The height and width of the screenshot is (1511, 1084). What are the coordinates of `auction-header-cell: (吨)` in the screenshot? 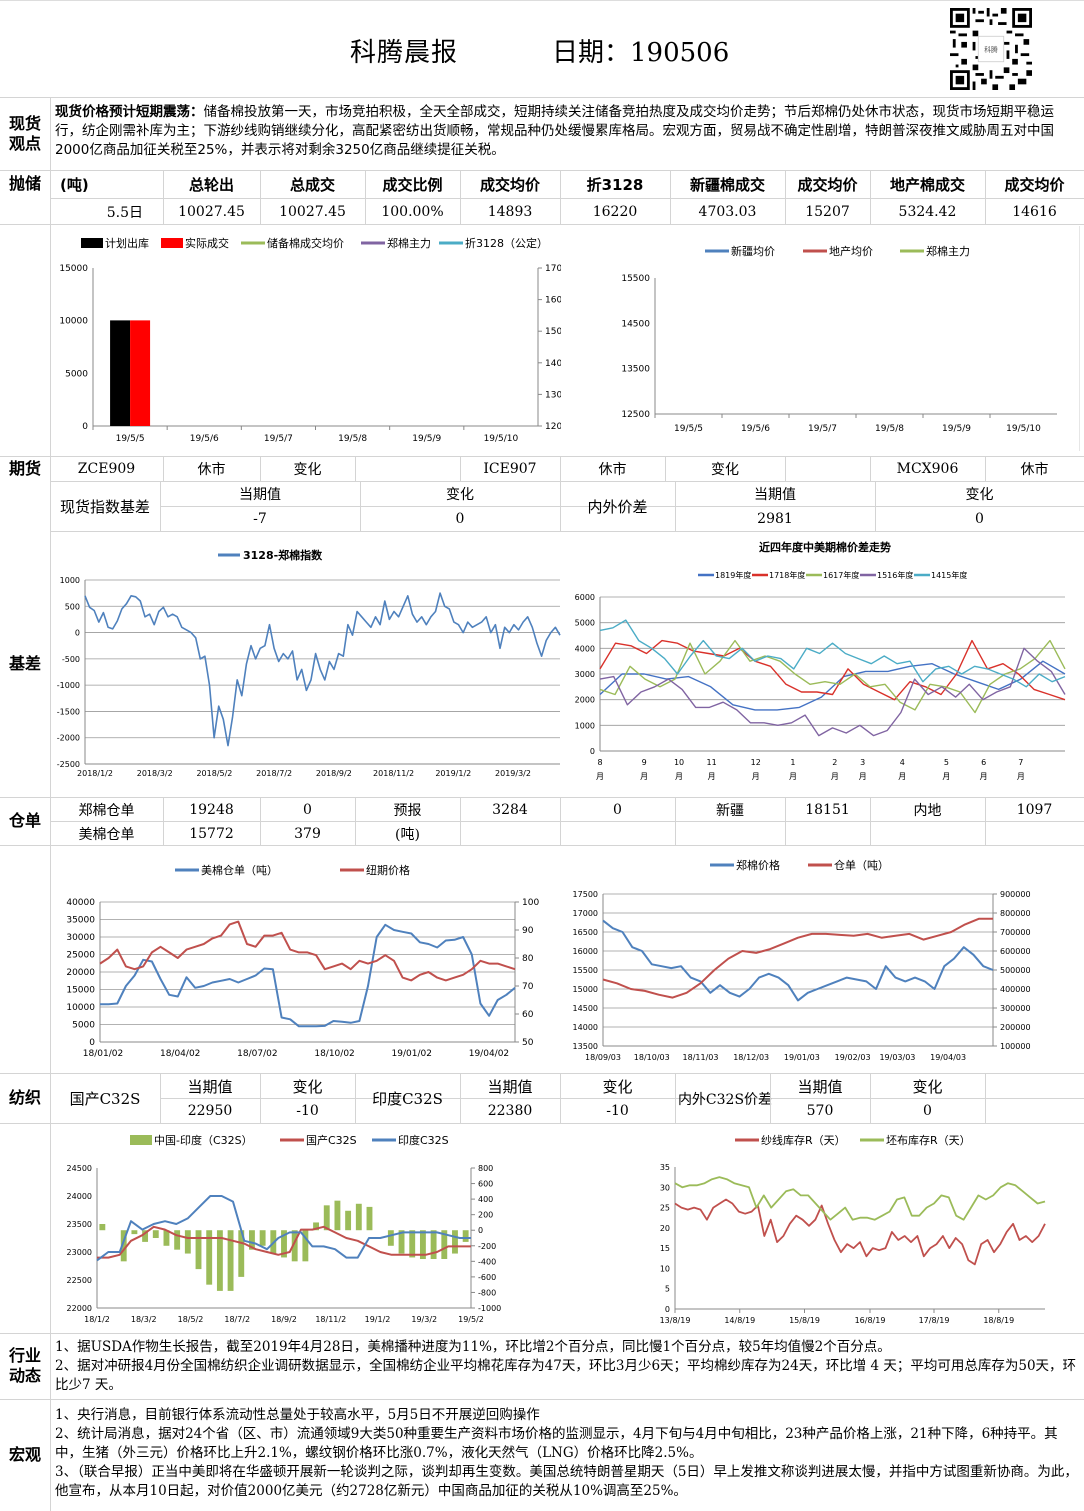 It's located at (74, 185).